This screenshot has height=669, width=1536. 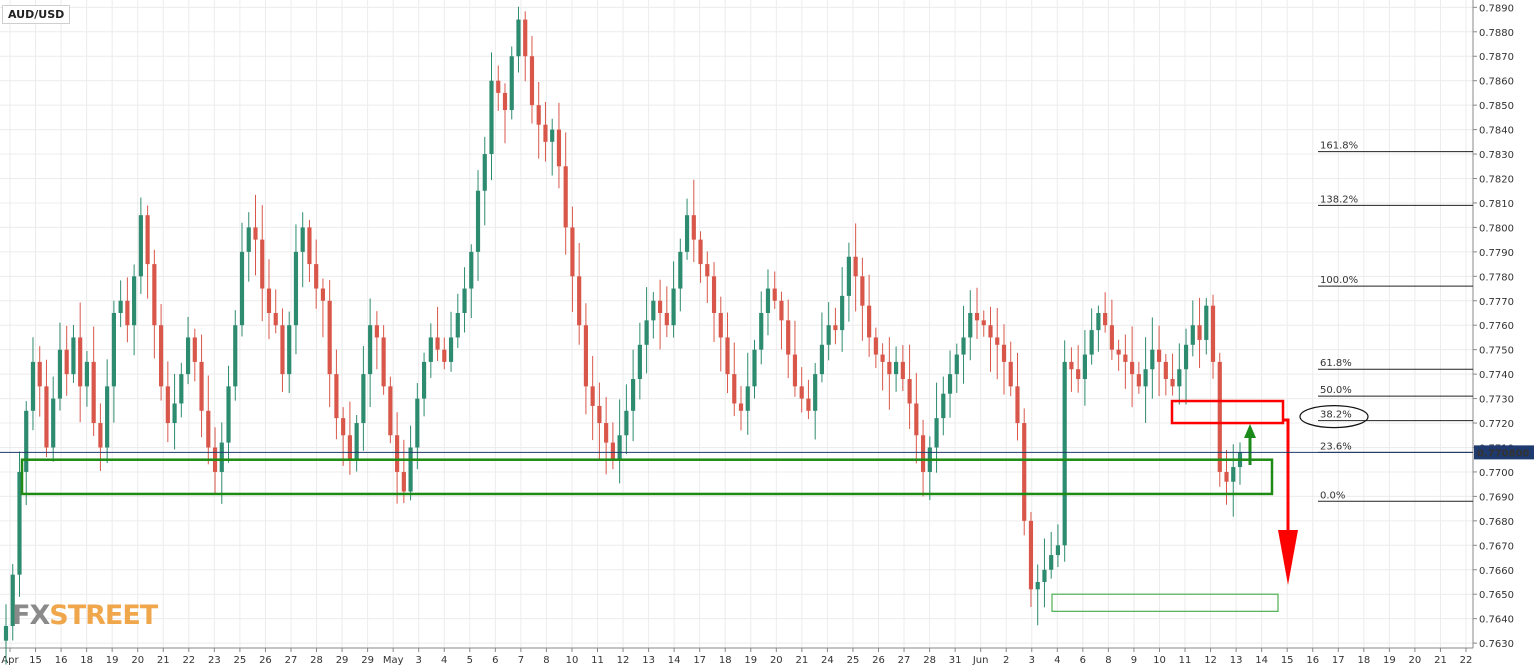 What do you see at coordinates (1496, 326) in the screenshot?
I see `y-tick-label: 0.7760` at bounding box center [1496, 326].